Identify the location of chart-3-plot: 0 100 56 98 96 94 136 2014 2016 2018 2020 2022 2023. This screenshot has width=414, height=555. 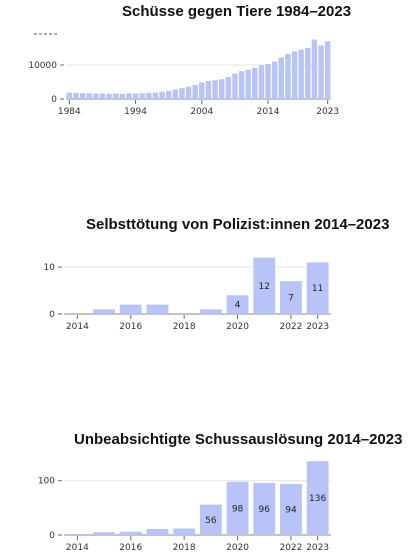
(184, 507).